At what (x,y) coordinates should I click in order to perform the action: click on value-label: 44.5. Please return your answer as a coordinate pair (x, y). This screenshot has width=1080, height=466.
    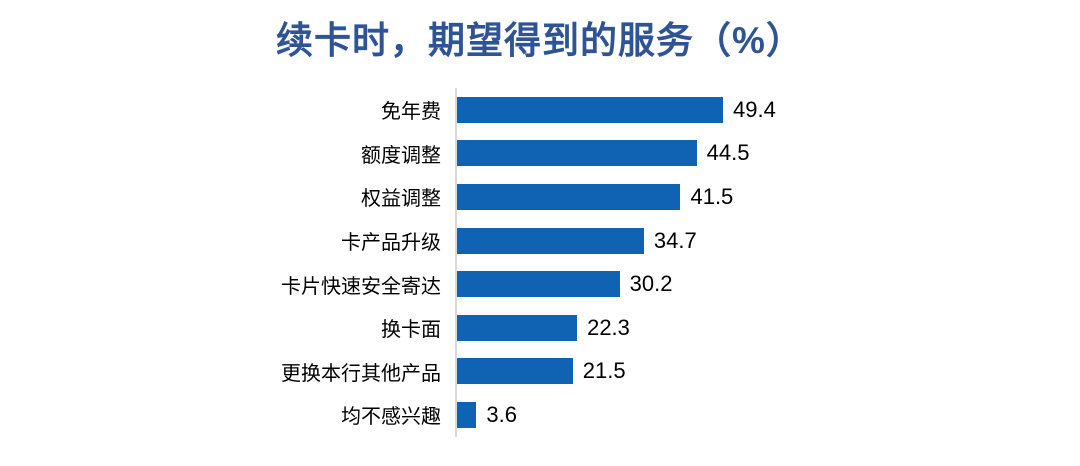
    Looking at the image, I should click on (728, 153).